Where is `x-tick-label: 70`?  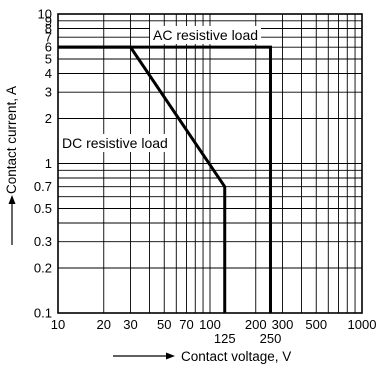
x-tick-label: 70 is located at coordinates (186, 324).